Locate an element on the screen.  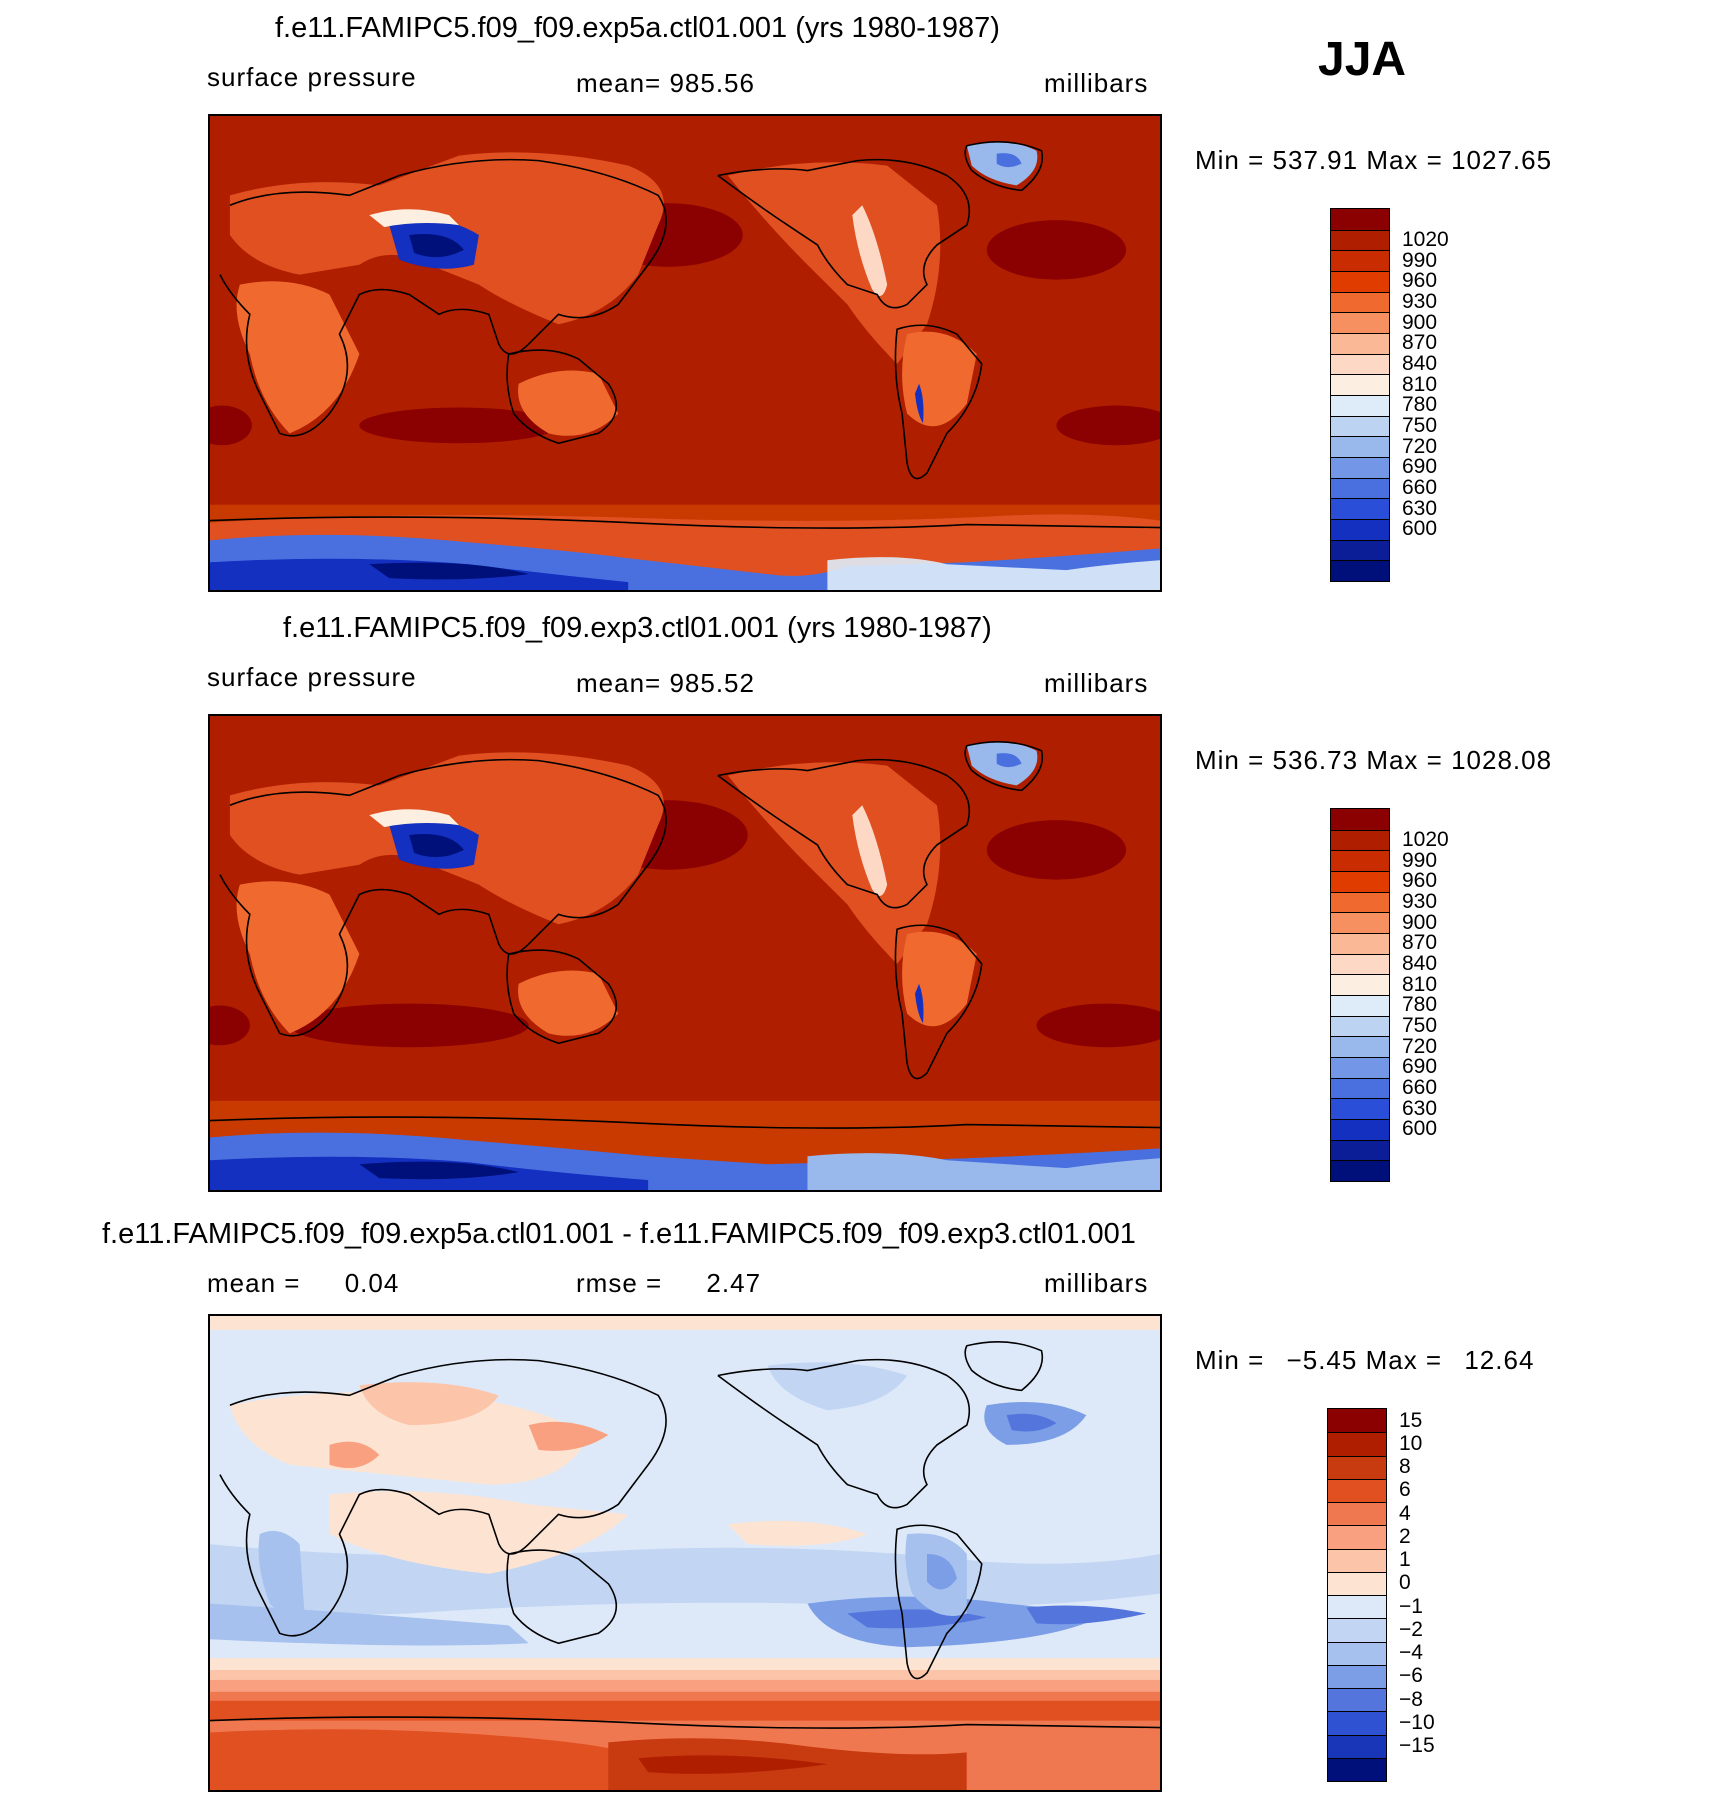
colorbar-tick-label: −15 is located at coordinates (1417, 1746).